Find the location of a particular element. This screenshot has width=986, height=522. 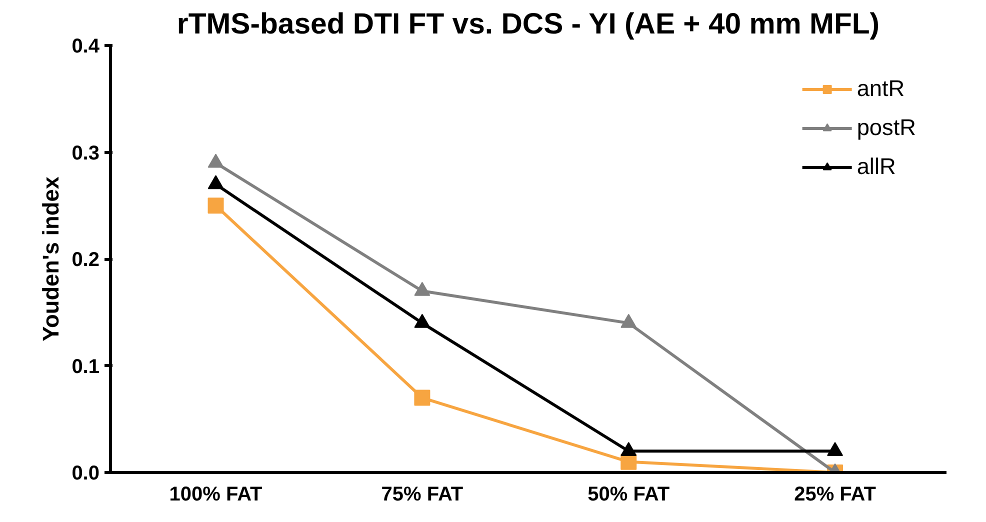

y-tick-label: 0.0 is located at coordinates (86, 473).